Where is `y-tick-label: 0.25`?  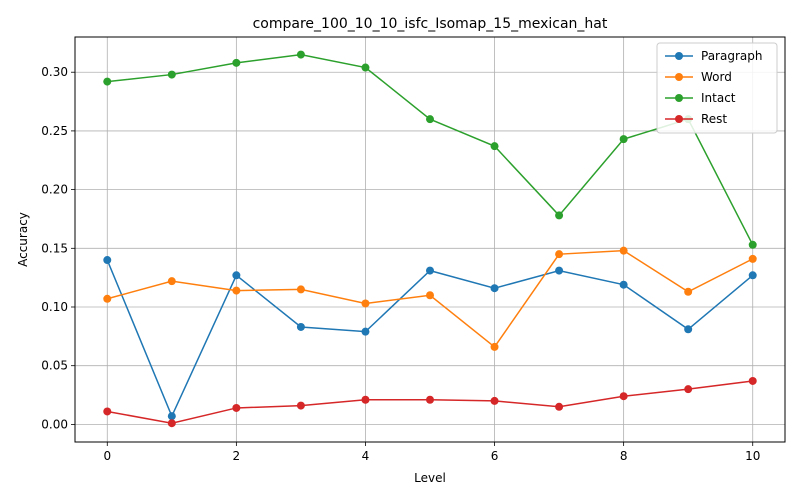
y-tick-label: 0.25 is located at coordinates (54, 131).